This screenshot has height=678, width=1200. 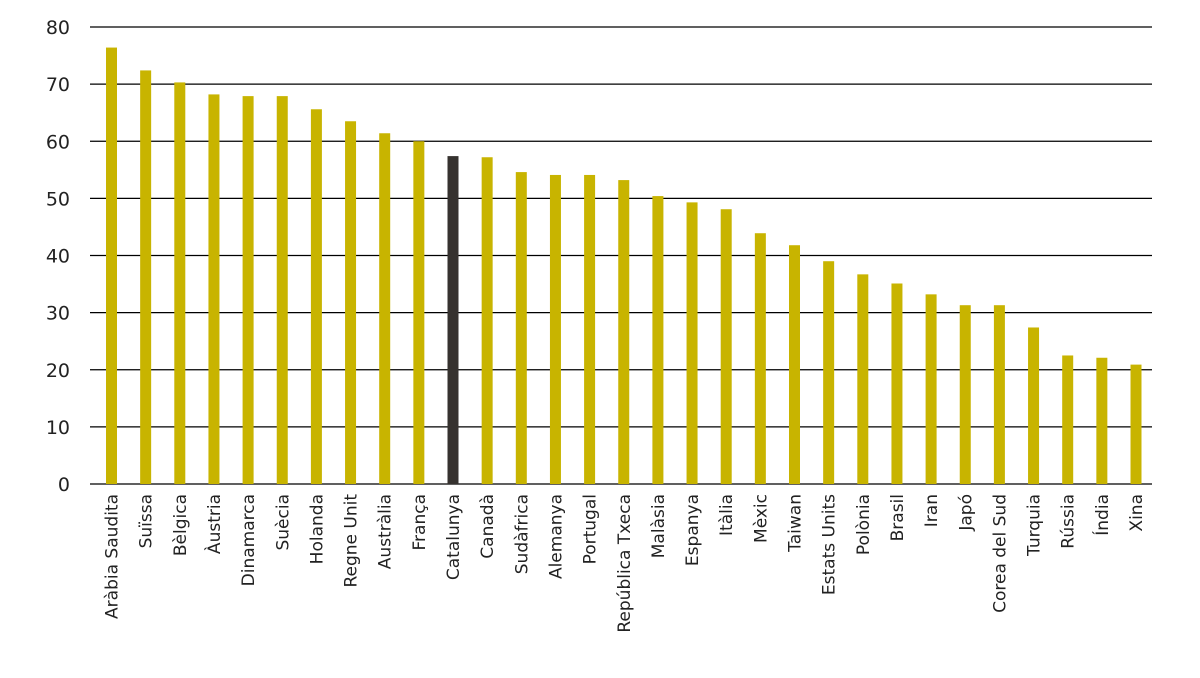 I want to click on bar-àustria, so click(x=214, y=289).